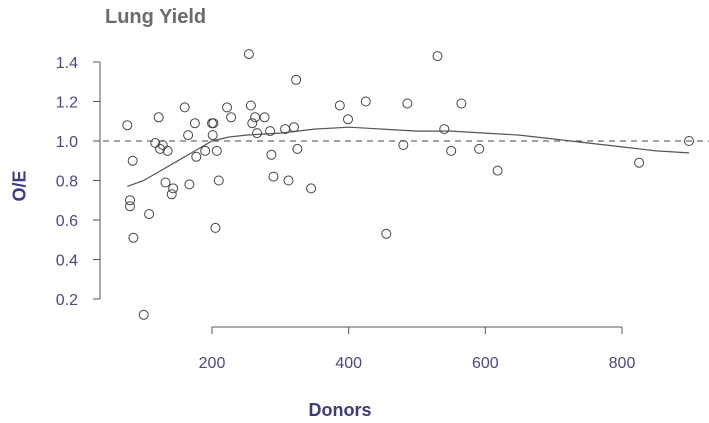  I want to click on y-tick-label: 0.4, so click(67, 261).